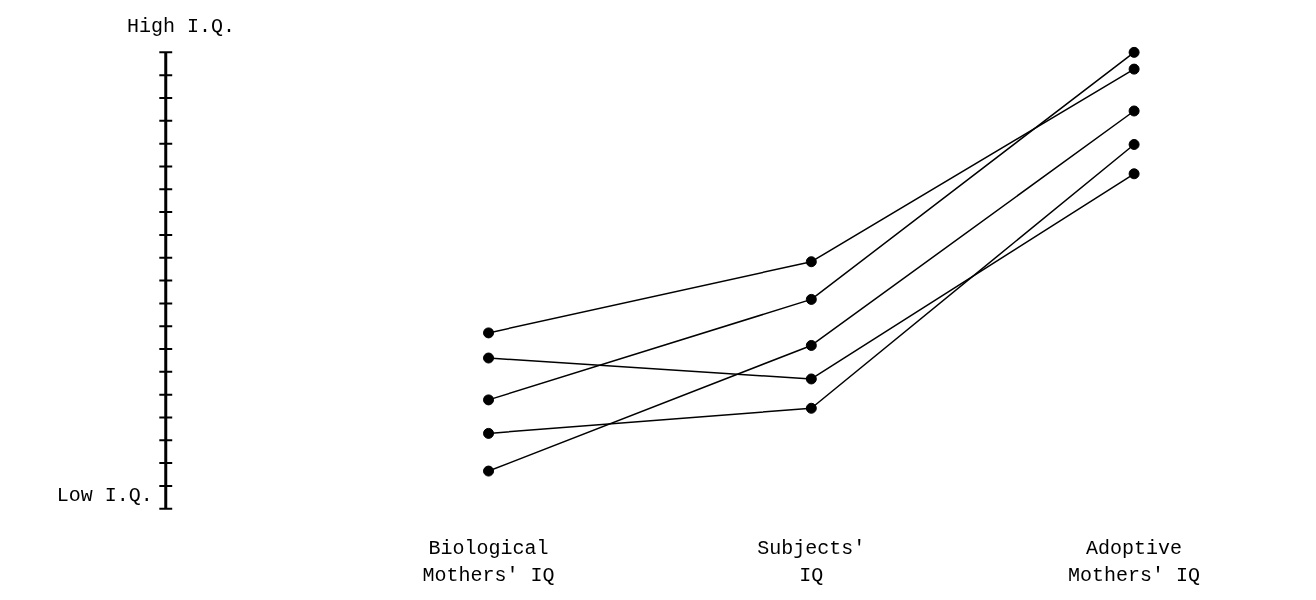  What do you see at coordinates (488, 562) in the screenshot?
I see `x-tick-label: Biological Mothers' IQ` at bounding box center [488, 562].